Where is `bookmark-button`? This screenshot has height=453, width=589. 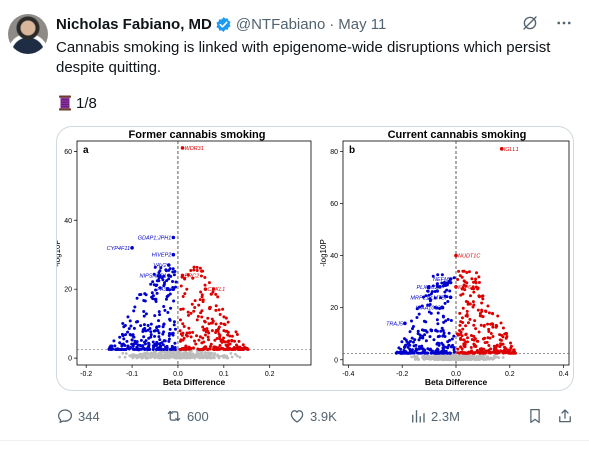
bookmark-button is located at coordinates (535, 416).